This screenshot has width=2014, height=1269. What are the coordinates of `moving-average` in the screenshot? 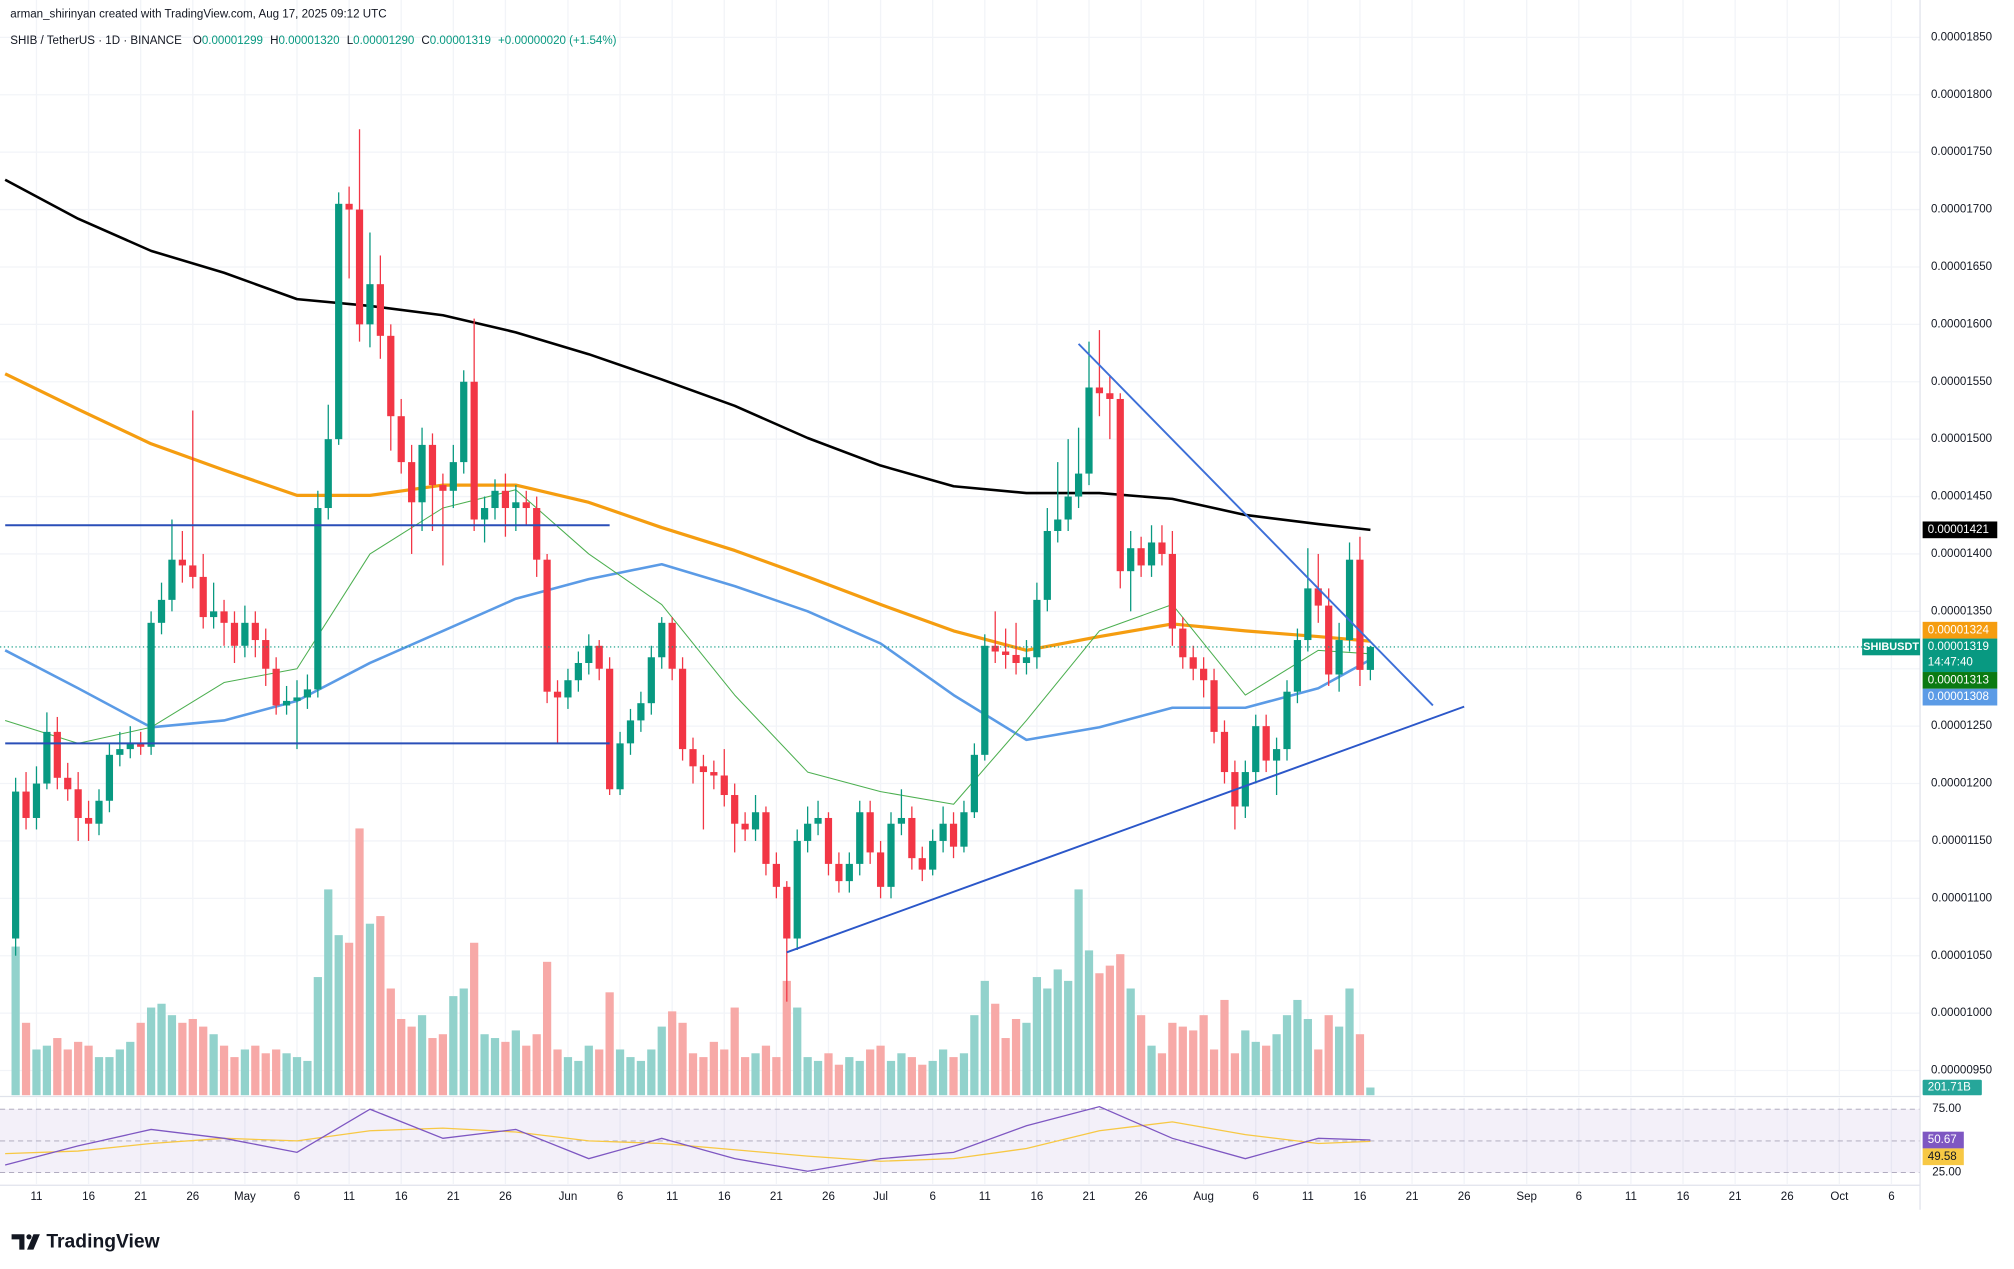 It's located at (687, 512).